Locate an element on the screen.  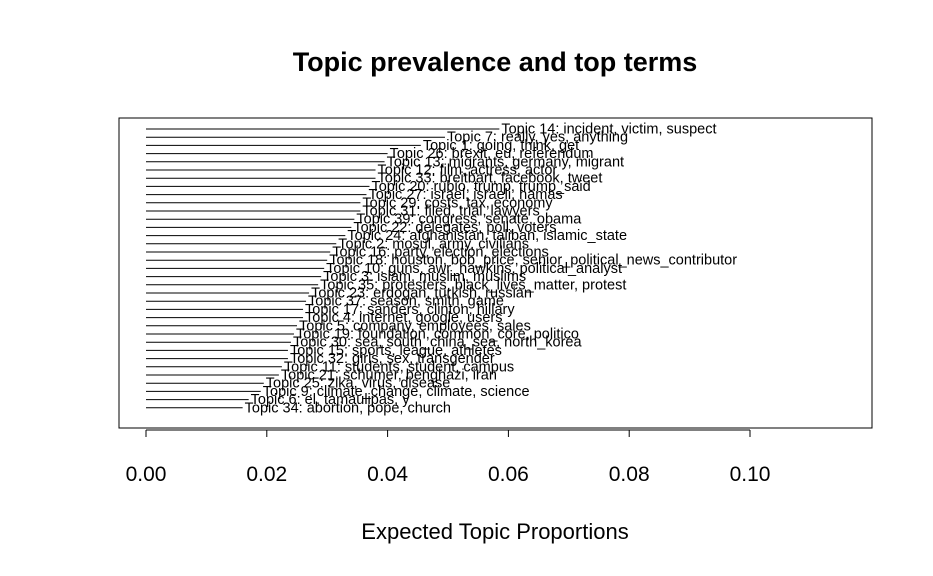
chart-title: Topic prevalence and top terms is located at coordinates (495, 62).